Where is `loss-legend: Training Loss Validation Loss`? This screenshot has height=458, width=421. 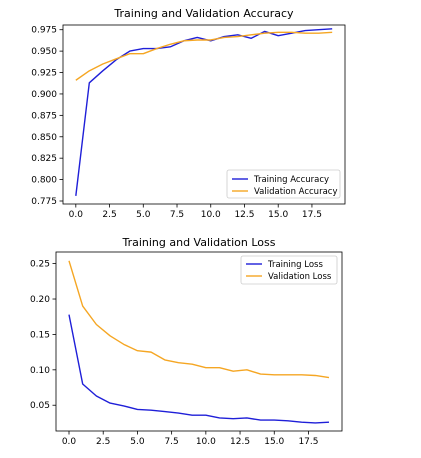
loss-legend: Training Loss Validation Loss is located at coordinates (289, 270).